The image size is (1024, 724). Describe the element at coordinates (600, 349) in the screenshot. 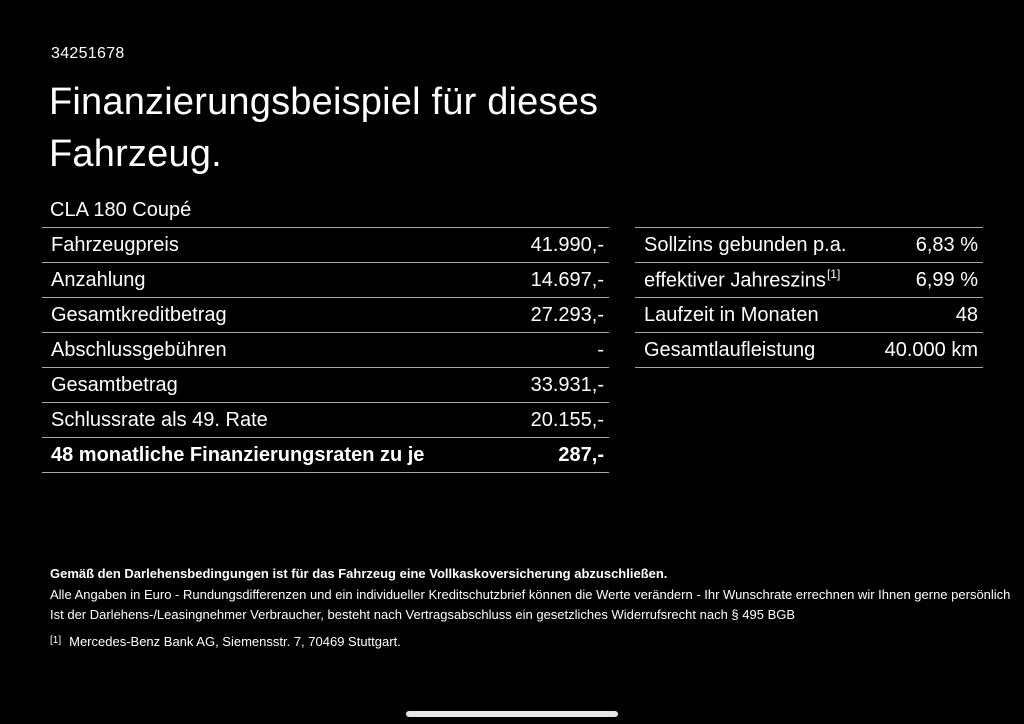

I see `row-value: -` at that location.